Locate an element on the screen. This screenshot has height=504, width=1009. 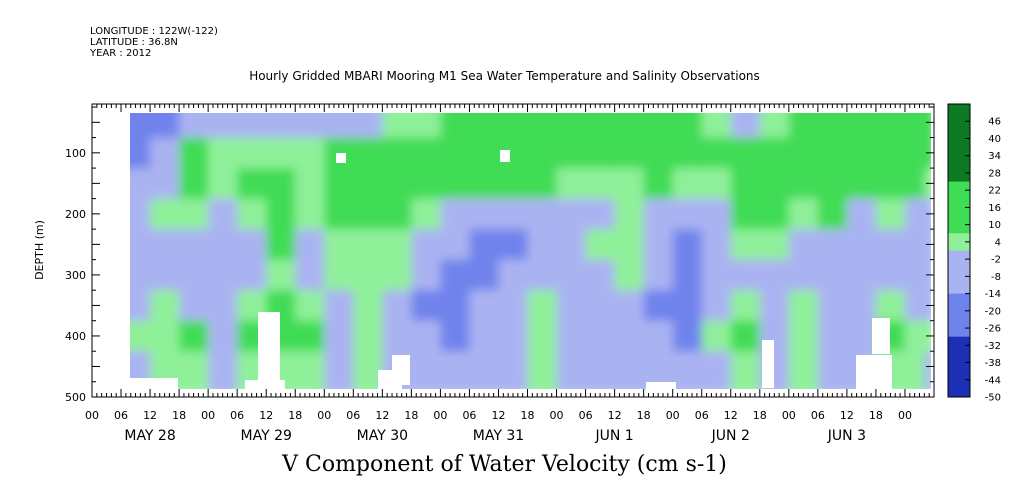
colorbar-label: -14 is located at coordinates (993, 294).